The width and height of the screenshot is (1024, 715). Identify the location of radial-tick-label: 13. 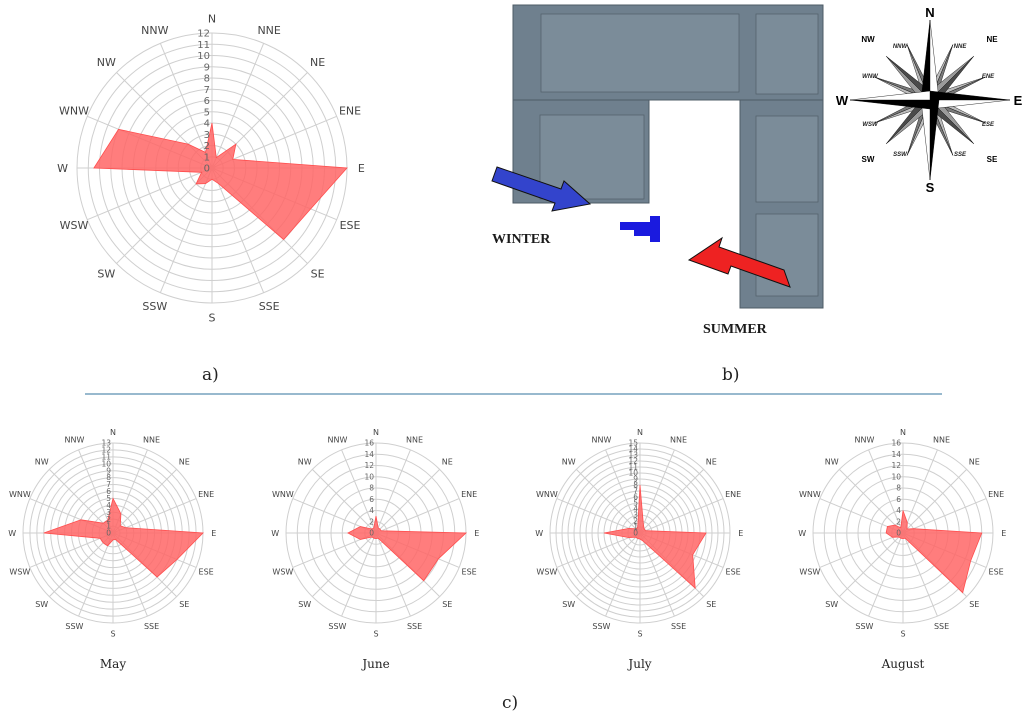
(106, 443).